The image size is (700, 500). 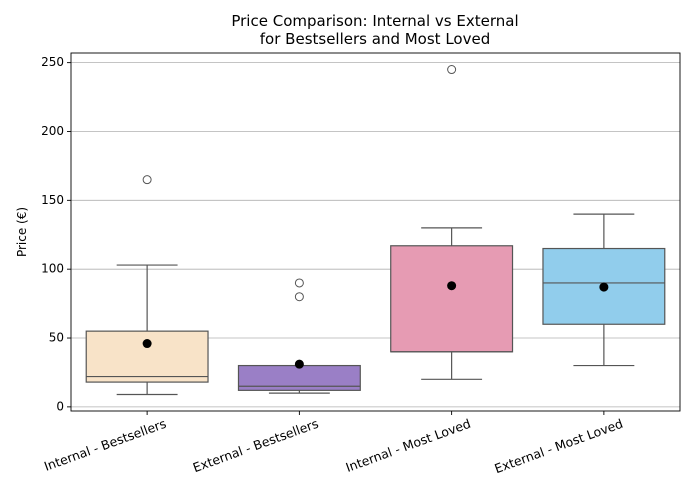 What do you see at coordinates (56, 234) in the screenshot?
I see `y-axis: 0 50 100 150 200 250` at bounding box center [56, 234].